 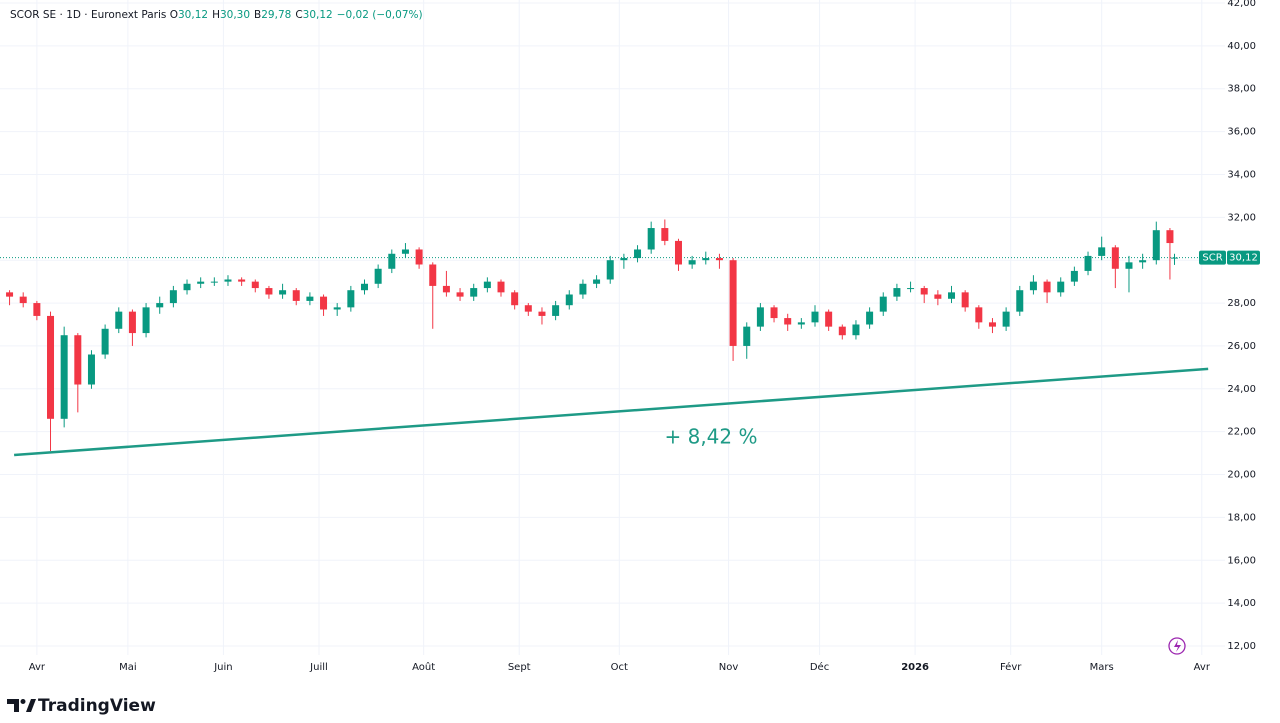 I want to click on price-tag-symbol: SCR, so click(x=1212, y=258).